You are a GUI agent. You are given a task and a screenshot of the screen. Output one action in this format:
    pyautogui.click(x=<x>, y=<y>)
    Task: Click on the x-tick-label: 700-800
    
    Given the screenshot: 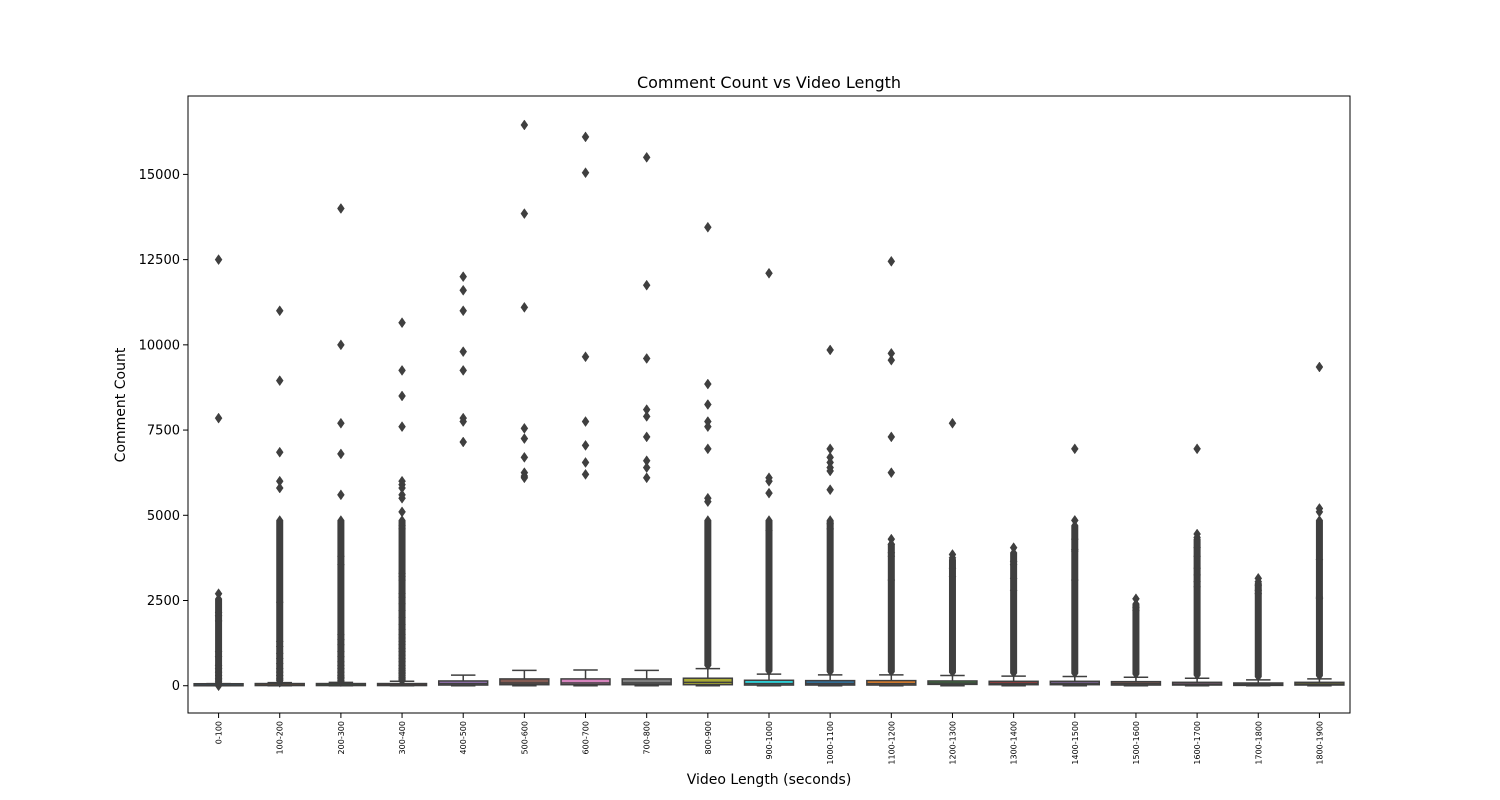 What is the action you would take?
    pyautogui.click(x=647, y=737)
    